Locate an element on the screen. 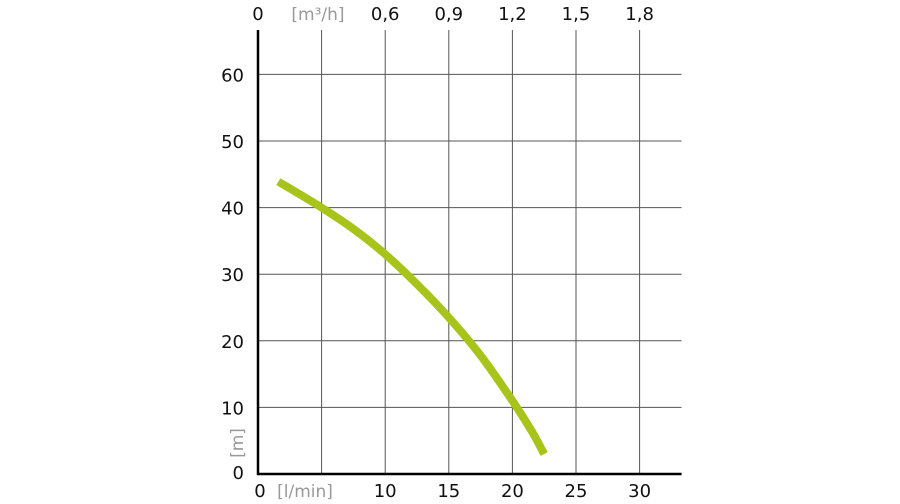  x-tick-label: 10 is located at coordinates (385, 490).